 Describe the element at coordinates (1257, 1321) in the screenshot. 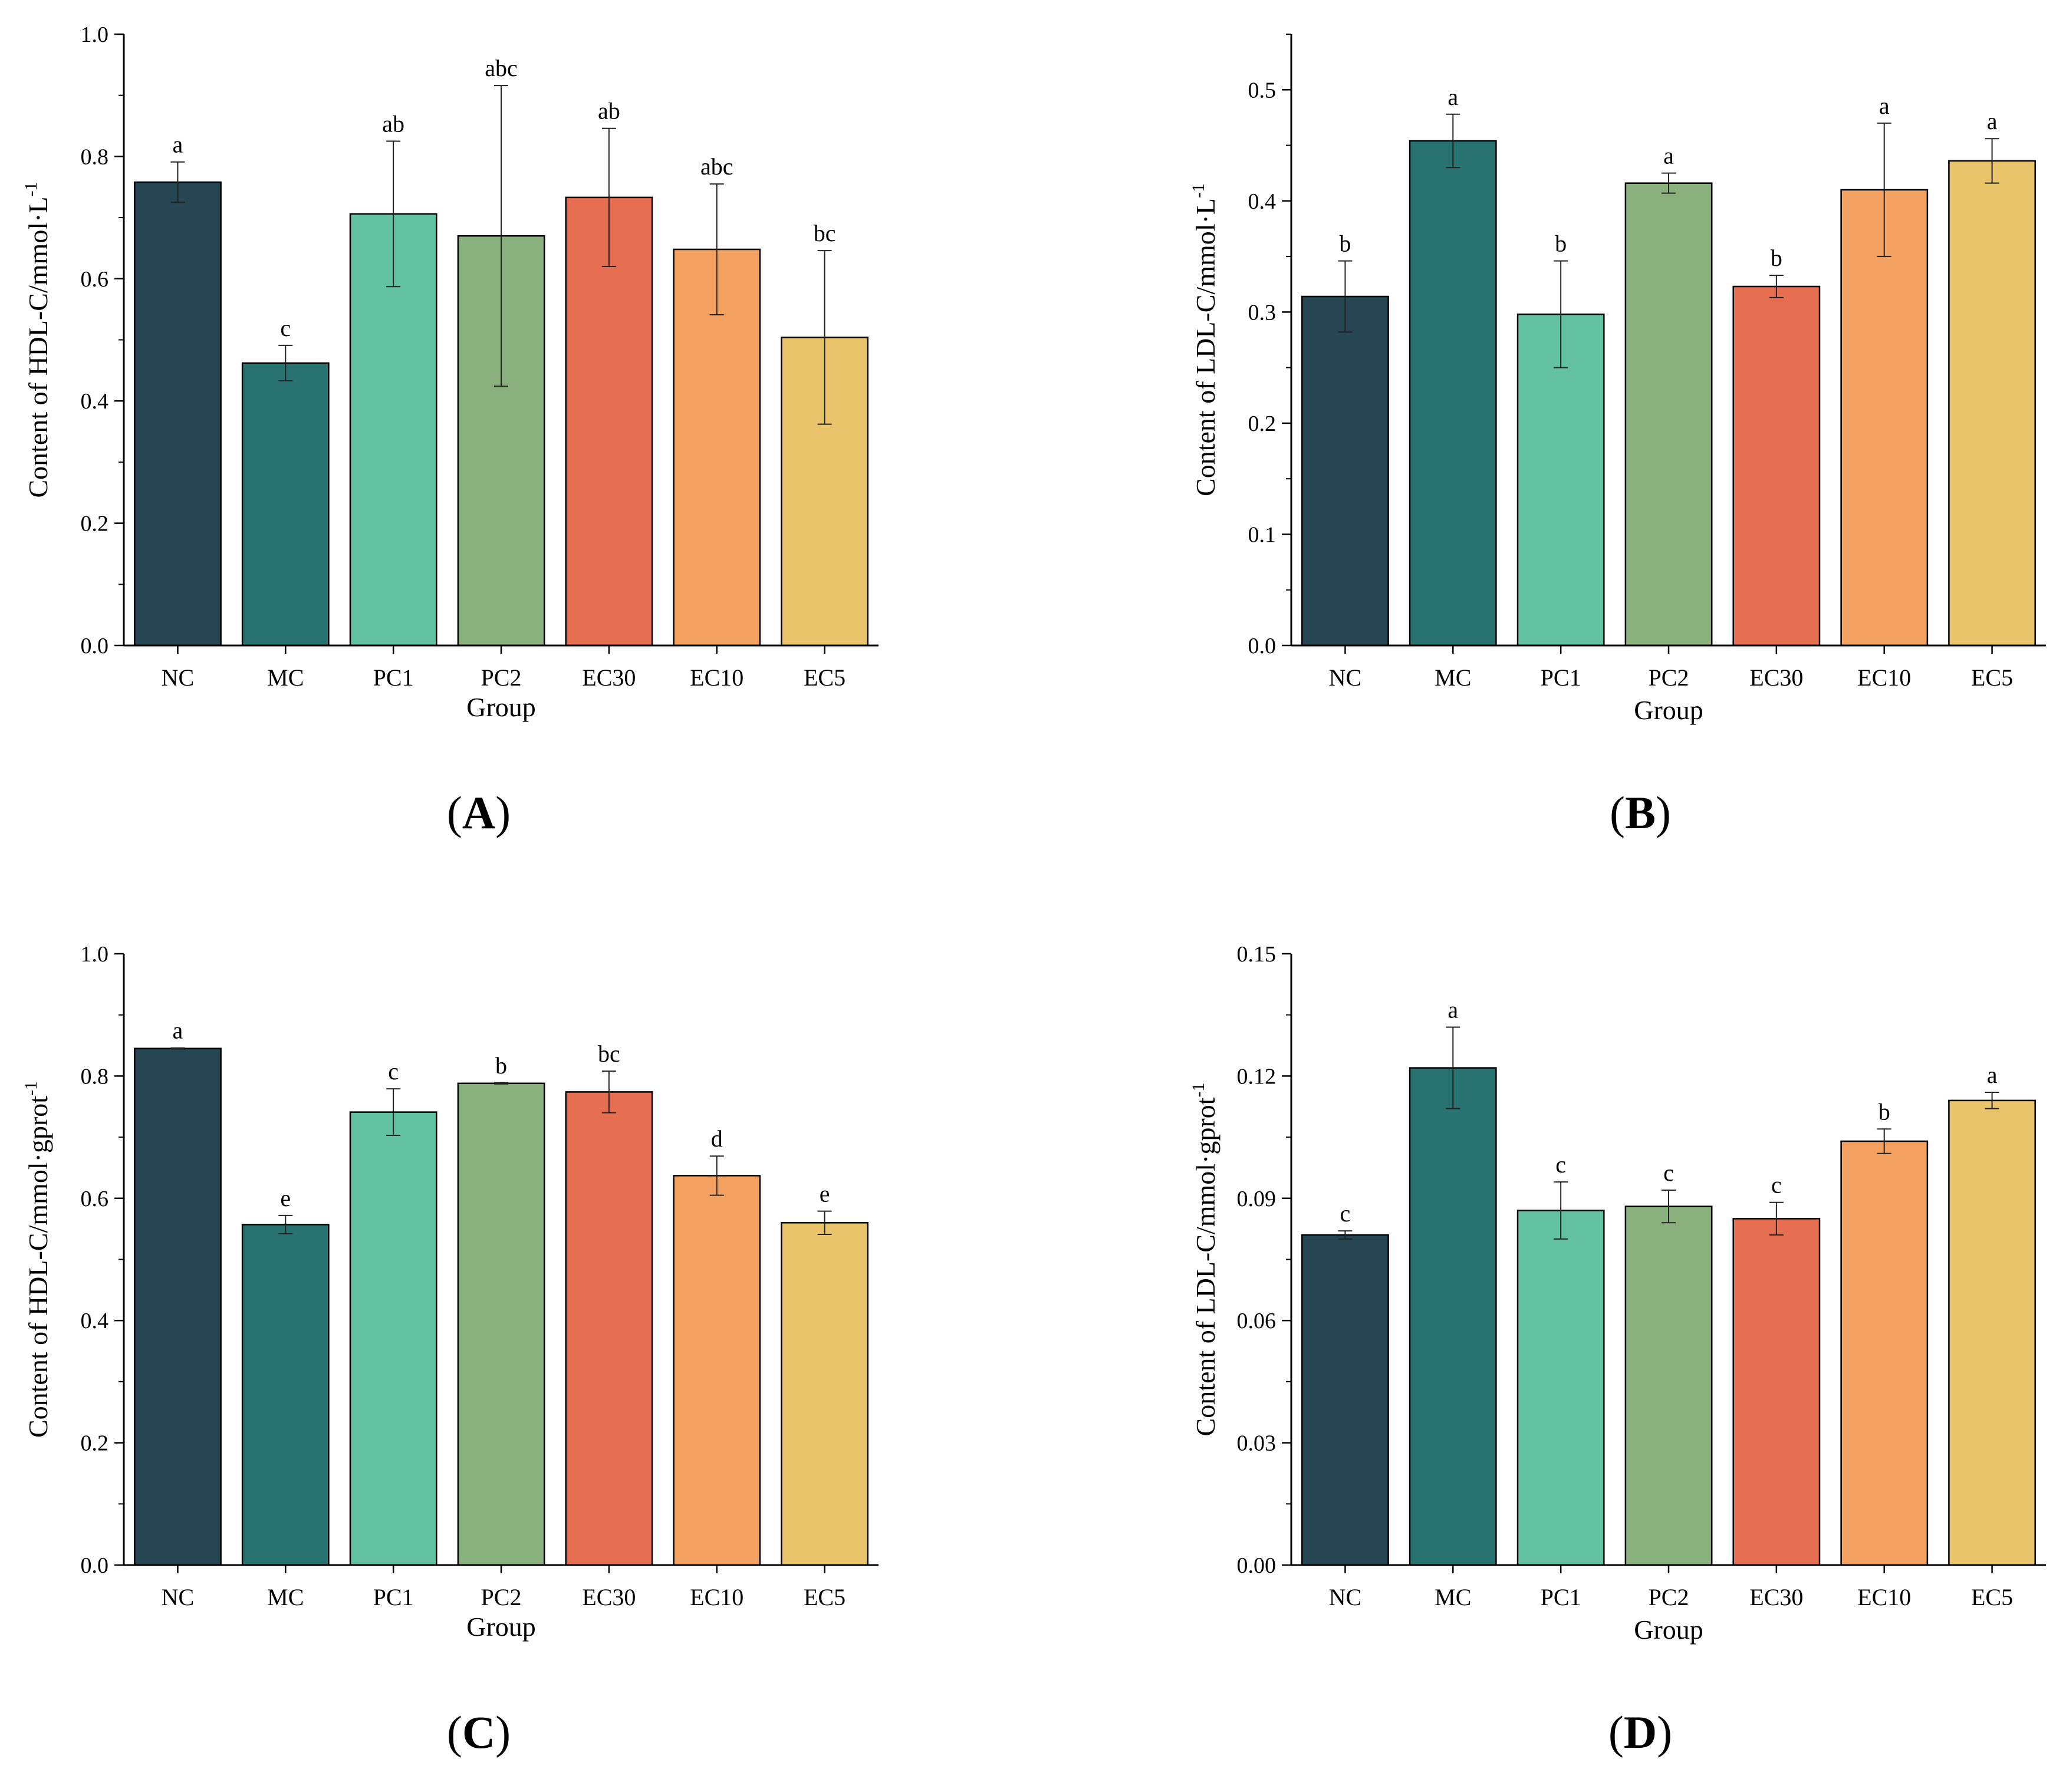

I see `y-tick-label: 0.06` at that location.